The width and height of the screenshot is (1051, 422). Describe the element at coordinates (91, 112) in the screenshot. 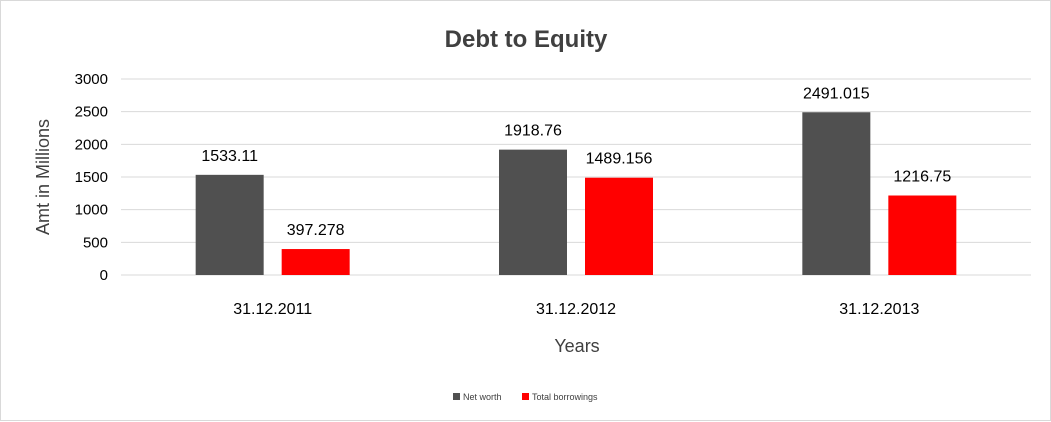

I see `y-tick-label: 2500` at that location.